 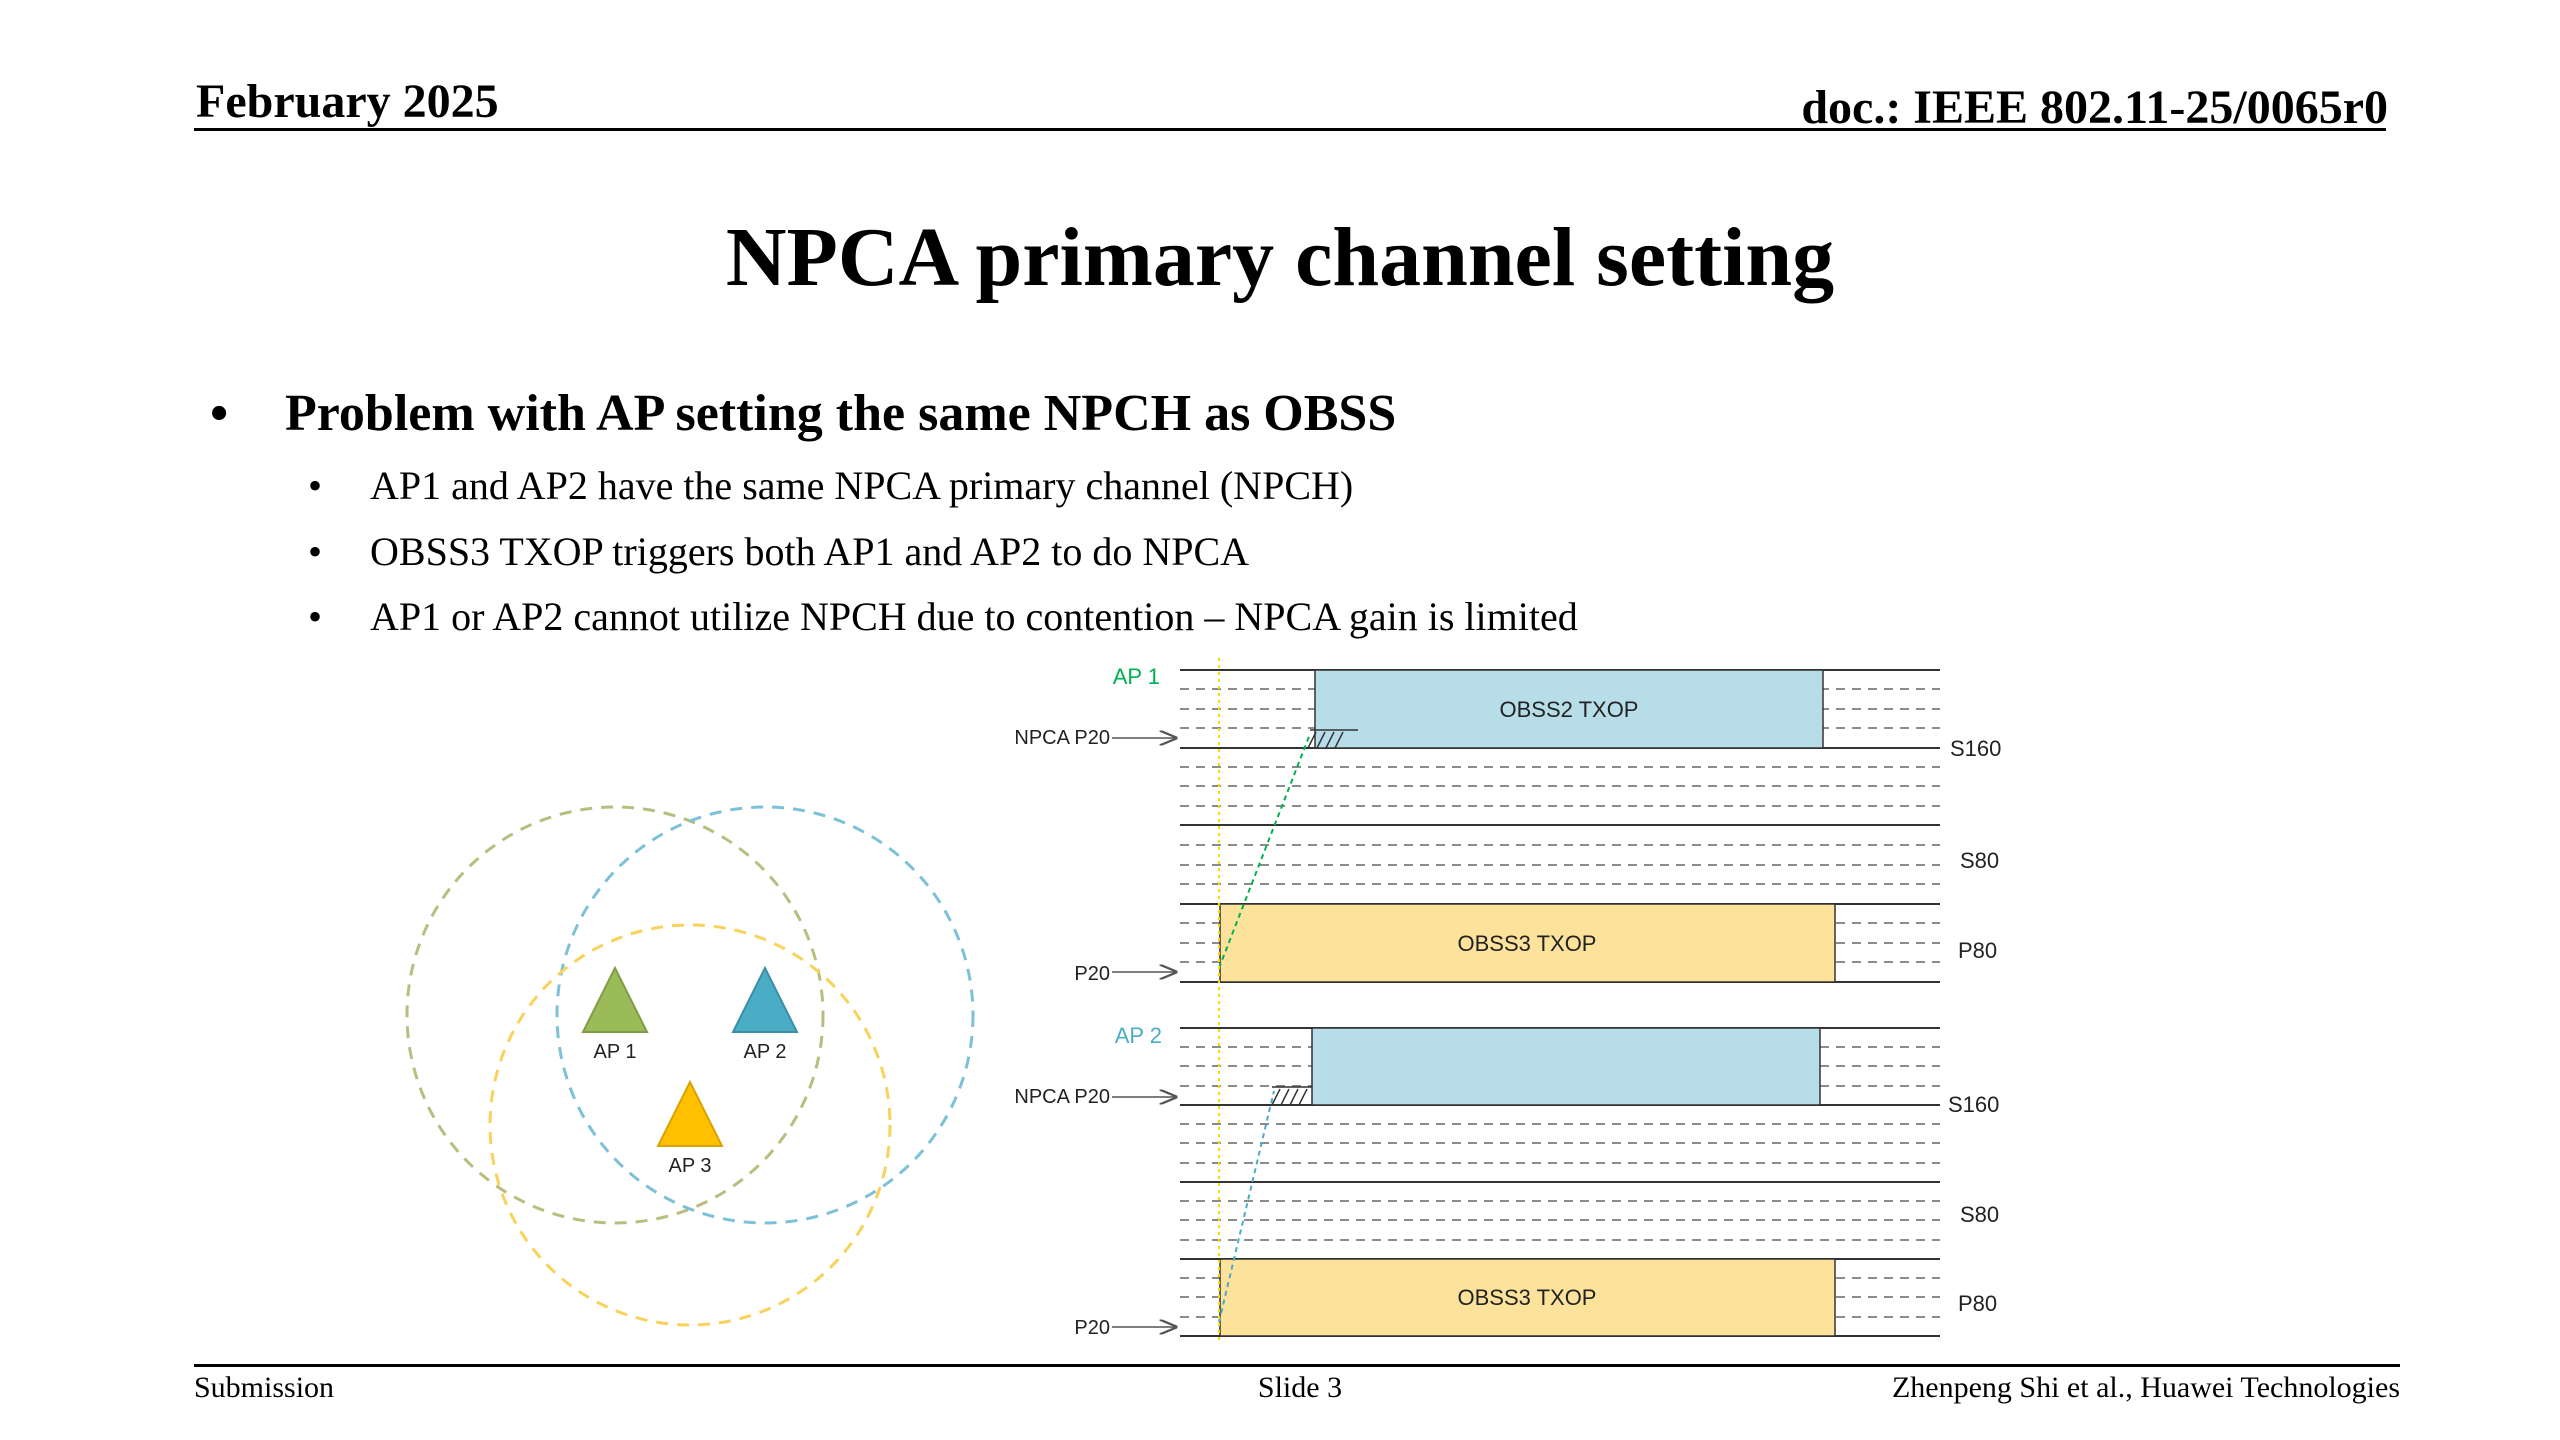 What do you see at coordinates (1297, 1365) in the screenshot?
I see `footer-rule` at bounding box center [1297, 1365].